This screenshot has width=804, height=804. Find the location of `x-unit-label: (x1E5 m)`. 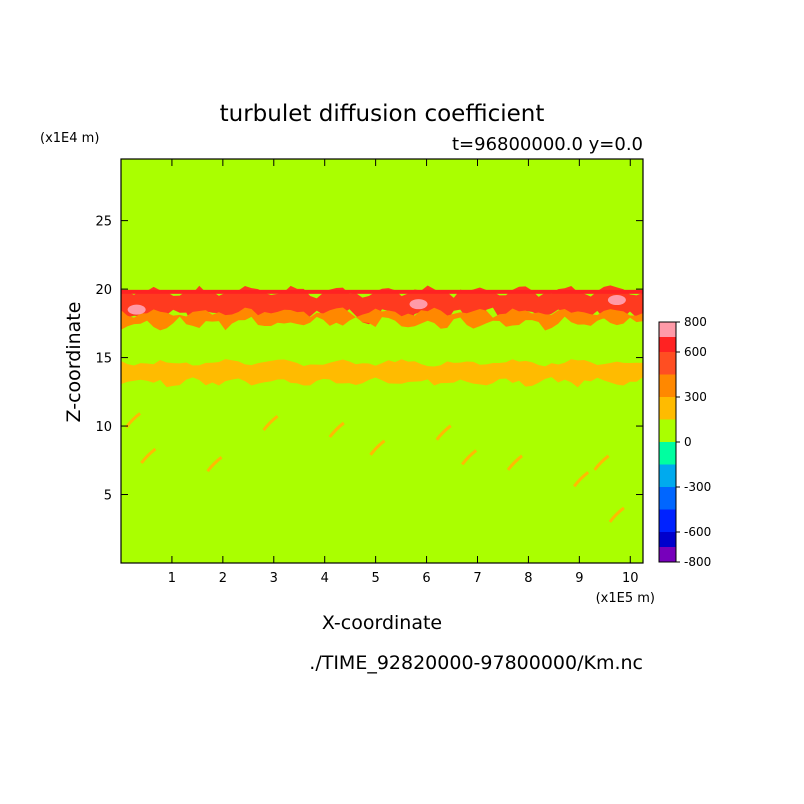

x-unit-label: (x1E5 m) is located at coordinates (625, 598).